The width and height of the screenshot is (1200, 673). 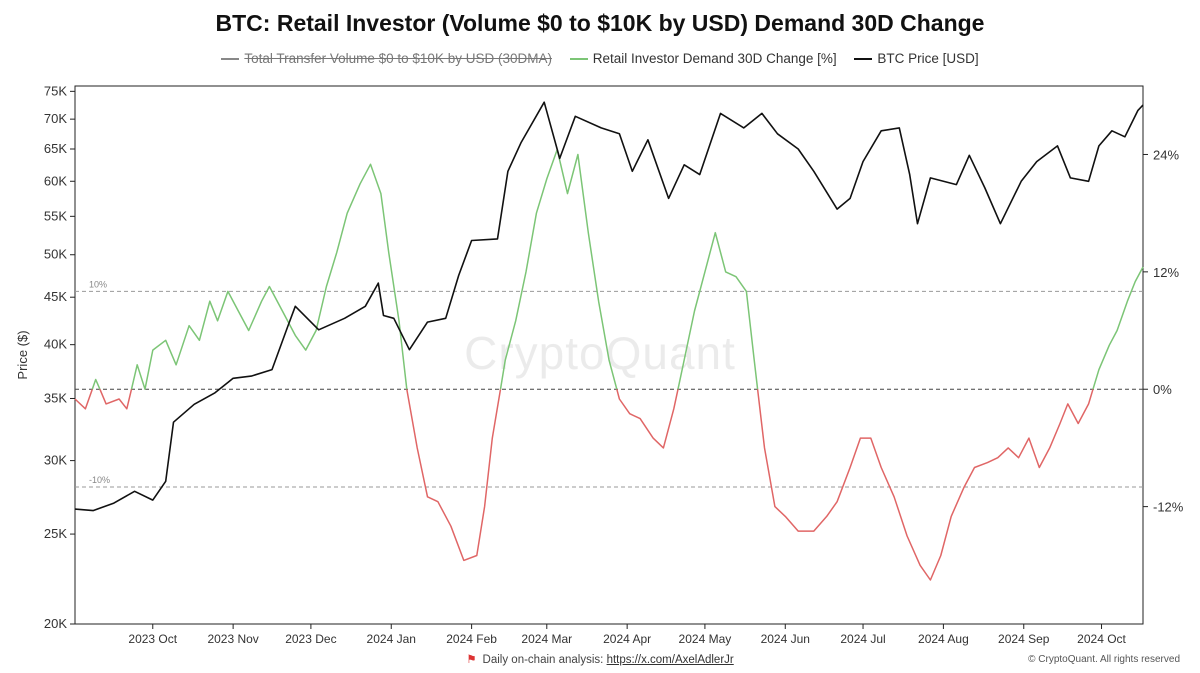 What do you see at coordinates (55, 215) in the screenshot?
I see `y-left-tick-label: 55K` at bounding box center [55, 215].